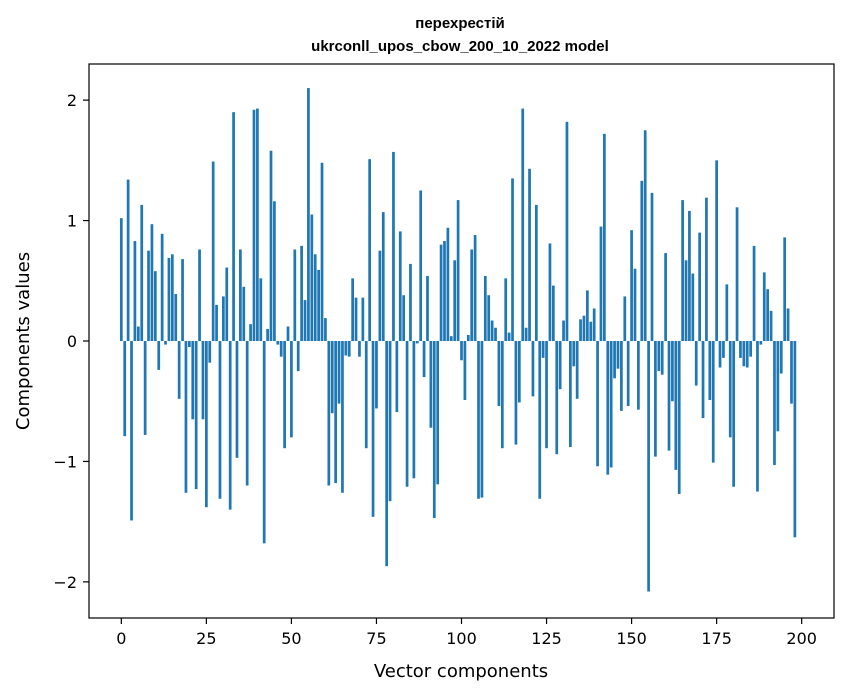  I want to click on x-axis-ticks: 0 25 50 75 100 125 150 175 200, so click(466, 633).